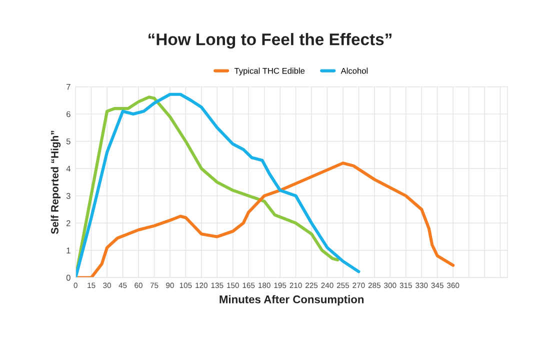  I want to click on y-tick-label: 0, so click(68, 277).